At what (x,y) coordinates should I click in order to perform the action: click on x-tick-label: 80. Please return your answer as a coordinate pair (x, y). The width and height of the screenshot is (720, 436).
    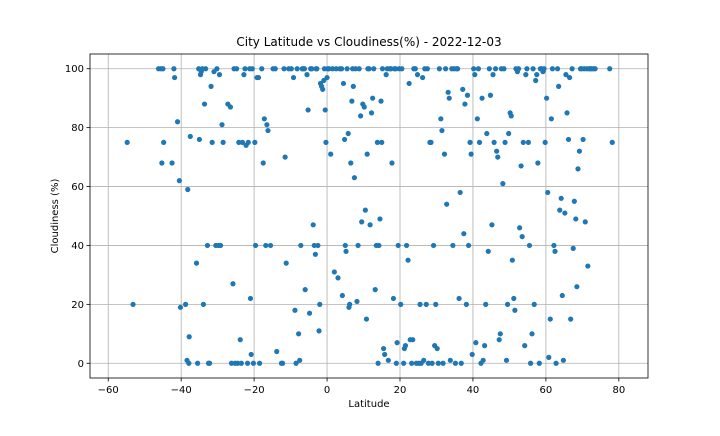
    Looking at the image, I should click on (618, 390).